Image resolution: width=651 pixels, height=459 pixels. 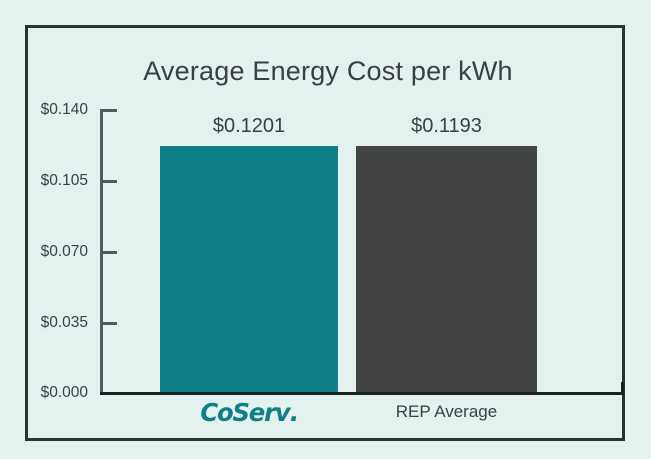 What do you see at coordinates (249, 126) in the screenshot?
I see `bar-value-coserv: $0.1201` at bounding box center [249, 126].